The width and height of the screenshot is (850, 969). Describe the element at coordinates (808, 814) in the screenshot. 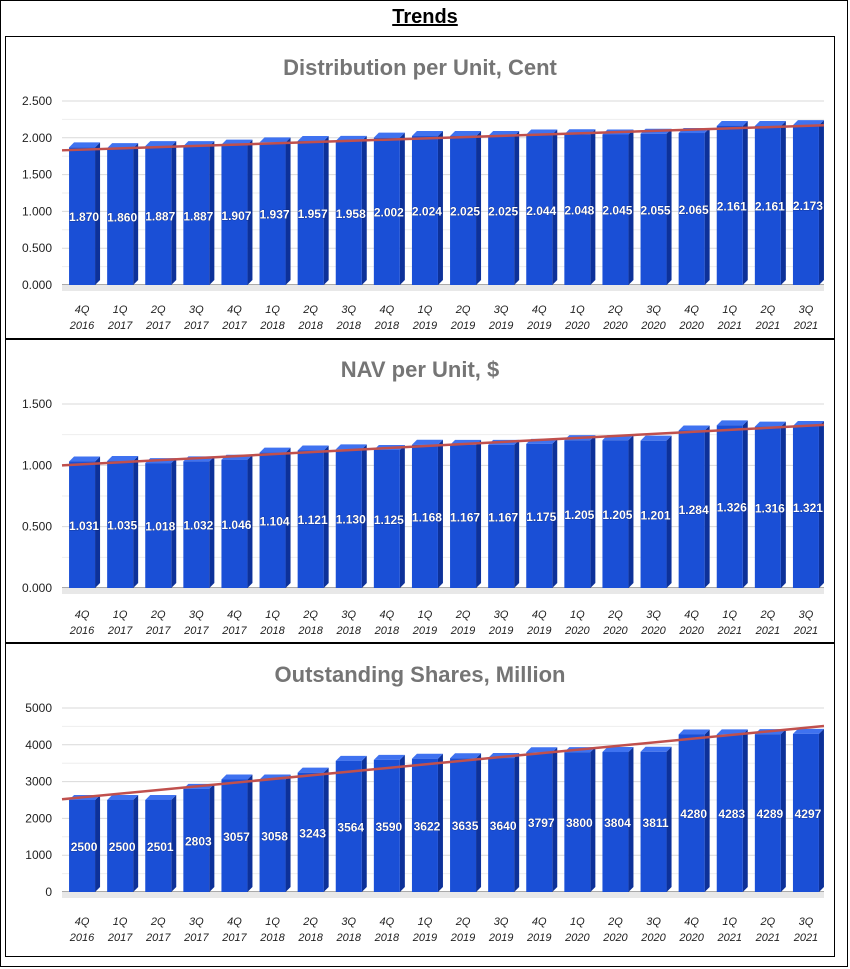

I see `bar-value-label: 4297` at that location.